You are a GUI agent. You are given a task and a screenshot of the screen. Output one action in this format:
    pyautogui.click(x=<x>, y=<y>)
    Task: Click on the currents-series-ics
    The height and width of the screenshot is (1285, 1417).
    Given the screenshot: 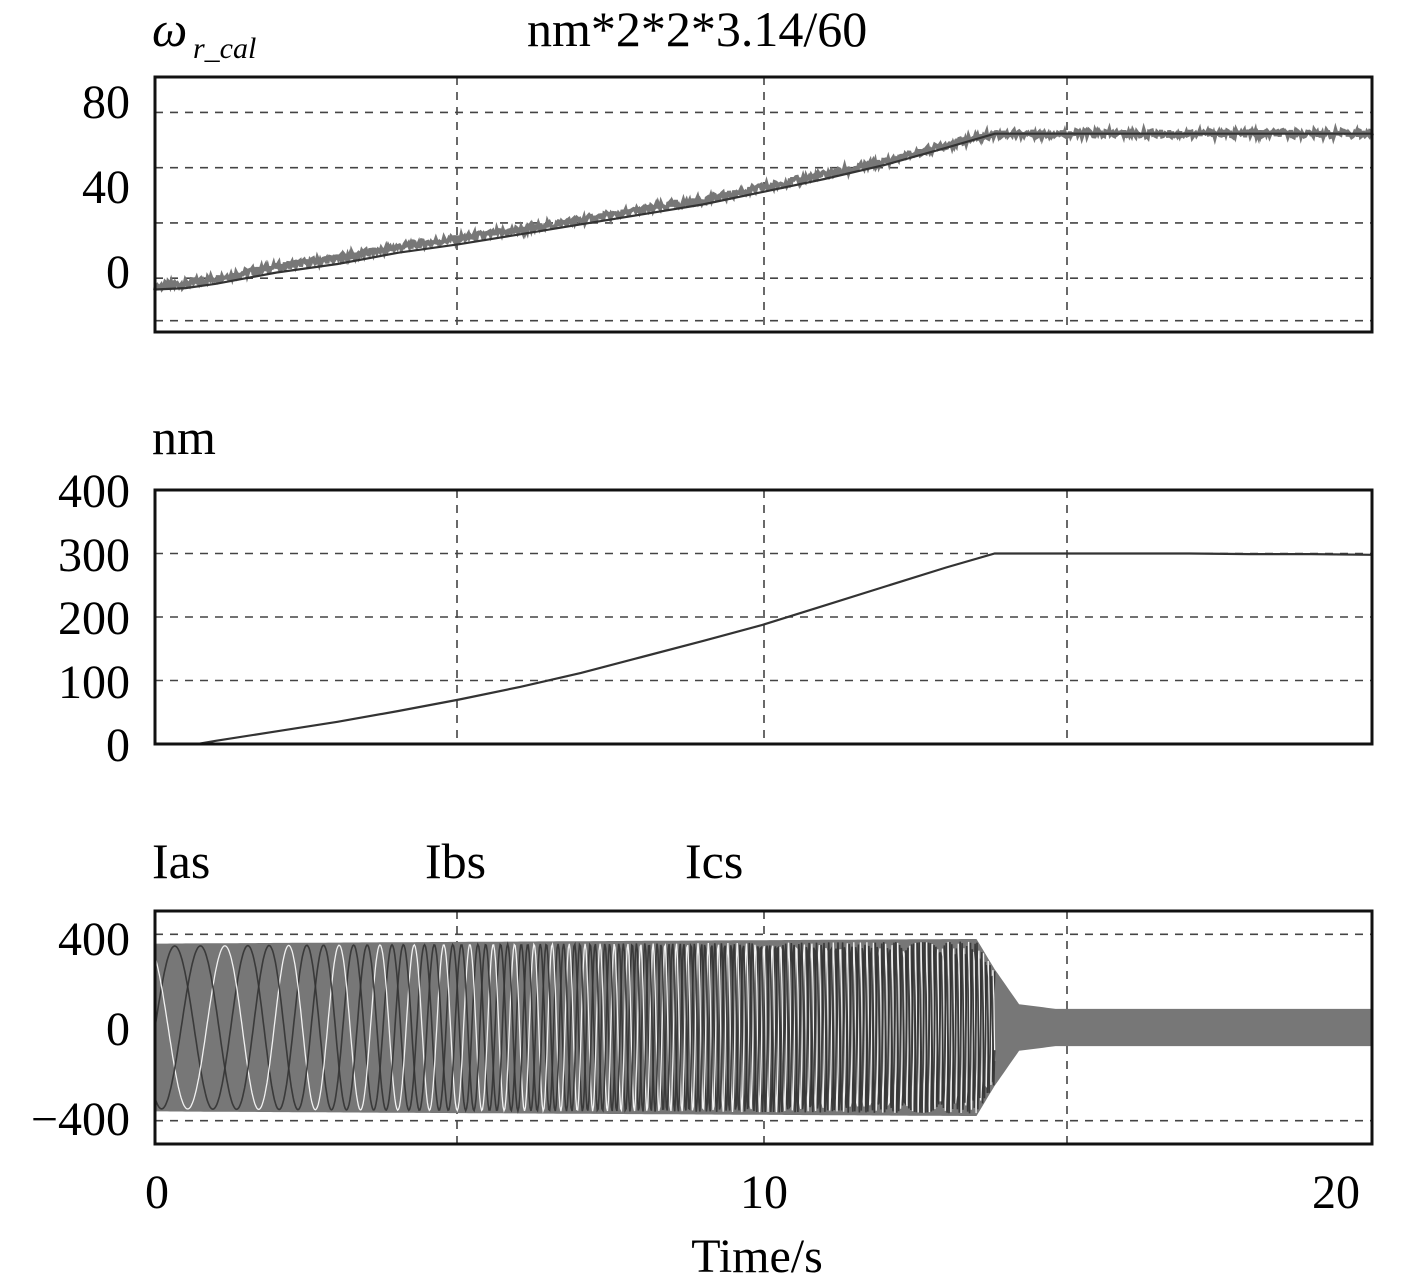 What is the action you would take?
    pyautogui.click(x=575, y=1027)
    